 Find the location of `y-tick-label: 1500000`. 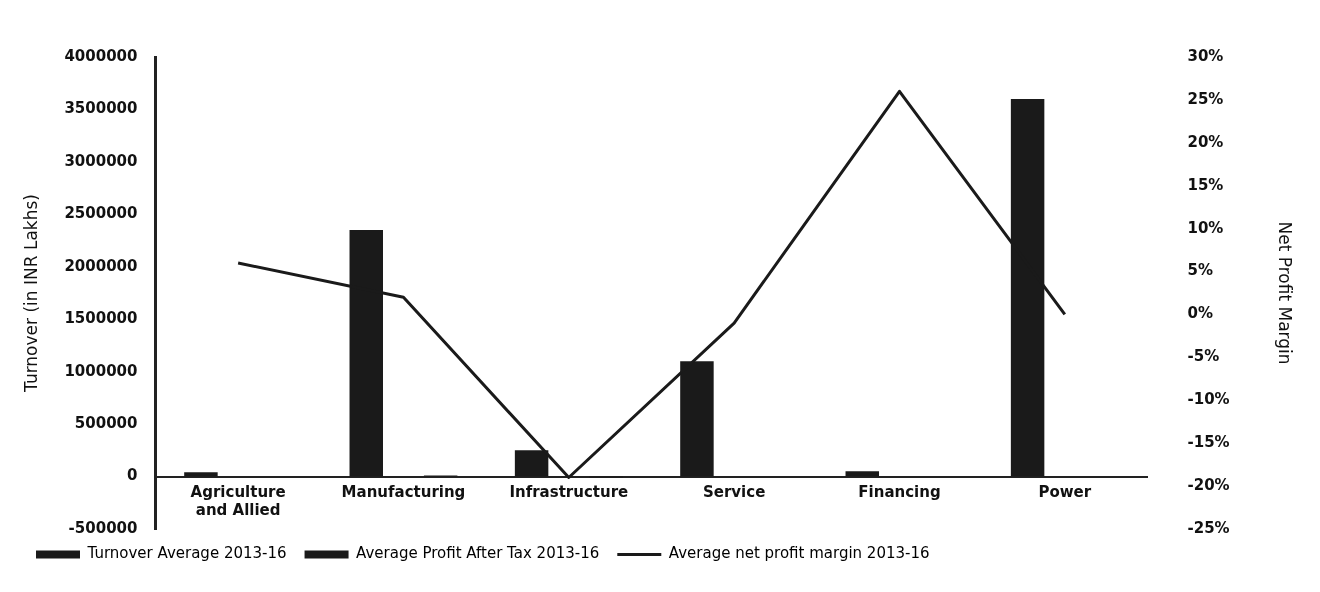

y-tick-label: 1500000 is located at coordinates (101, 318).